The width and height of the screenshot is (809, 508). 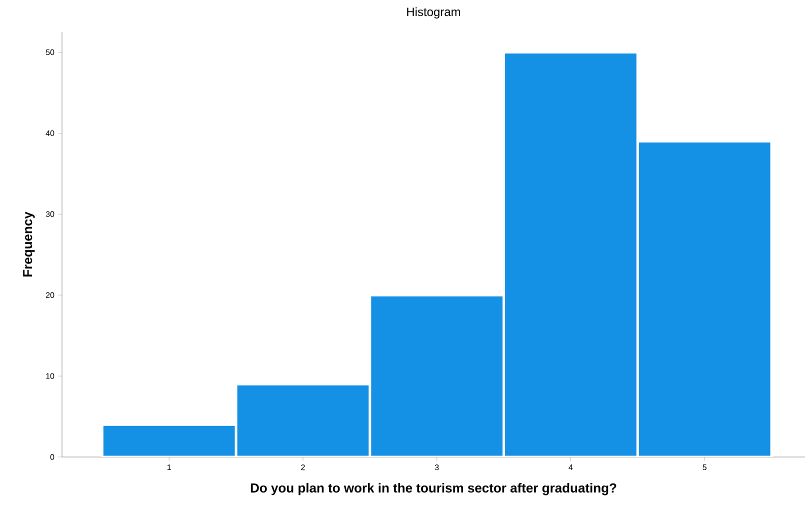 I want to click on x-axis-title: Do you plan to work in the tourism sector after graduating?, so click(x=433, y=489).